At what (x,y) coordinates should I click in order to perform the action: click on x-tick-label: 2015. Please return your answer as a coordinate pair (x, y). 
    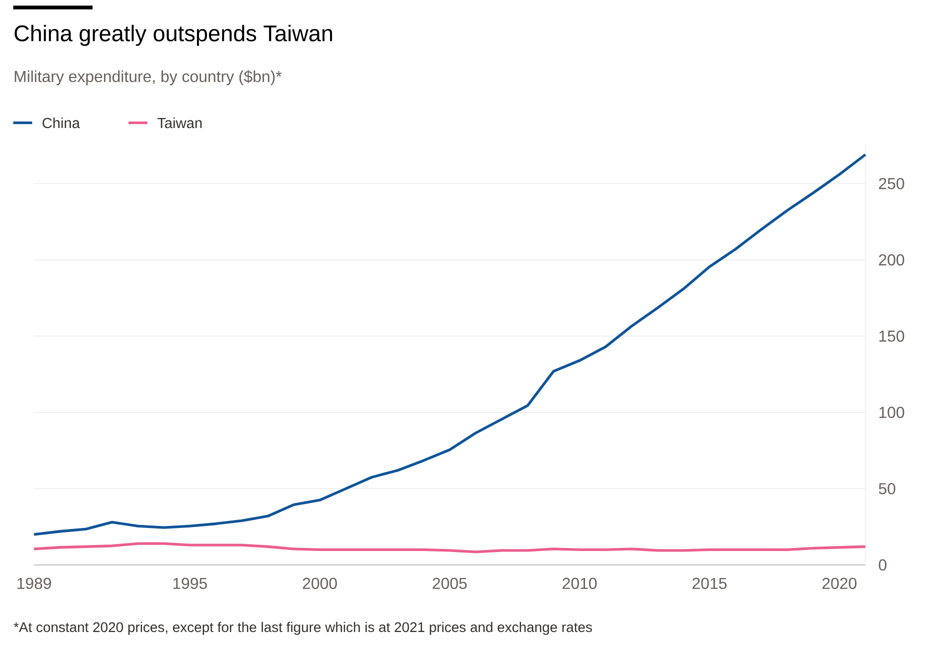
    Looking at the image, I should click on (709, 584).